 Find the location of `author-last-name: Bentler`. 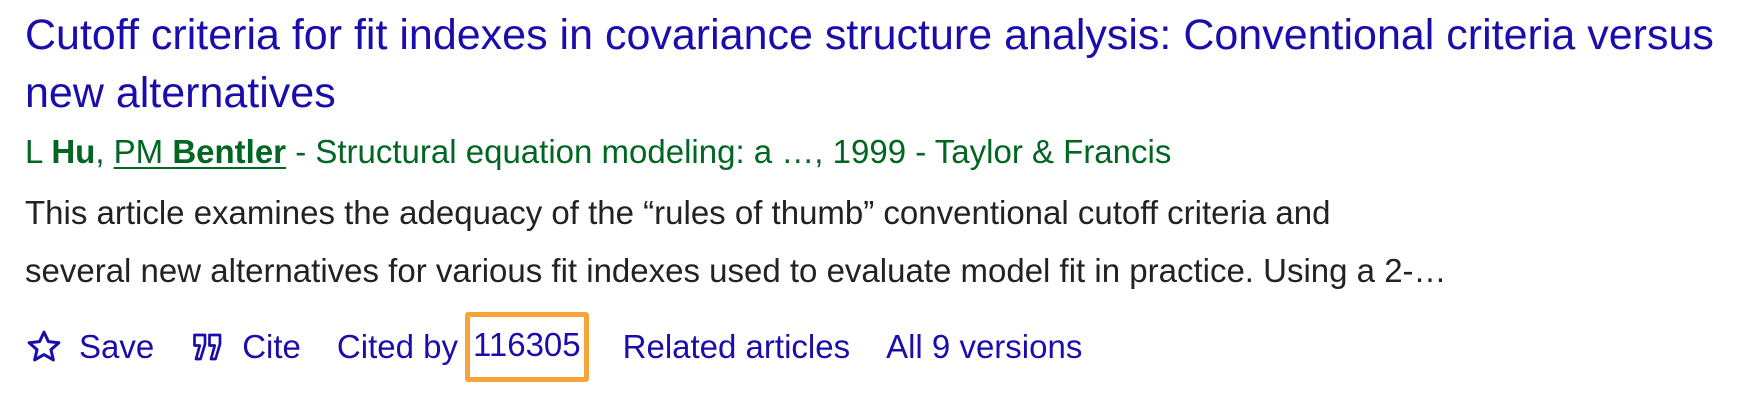

author-last-name: Bentler is located at coordinates (229, 151).